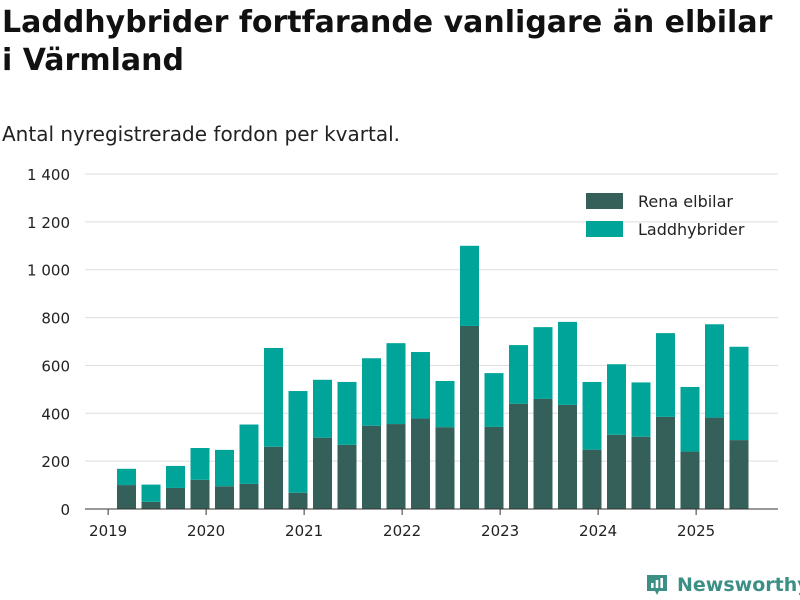 Image resolution: width=800 pixels, height=600 pixels. Describe the element at coordinates (201, 134) in the screenshot. I see `chart-subtitle: Antal nyregistrerade fordon per kvartal.` at that location.